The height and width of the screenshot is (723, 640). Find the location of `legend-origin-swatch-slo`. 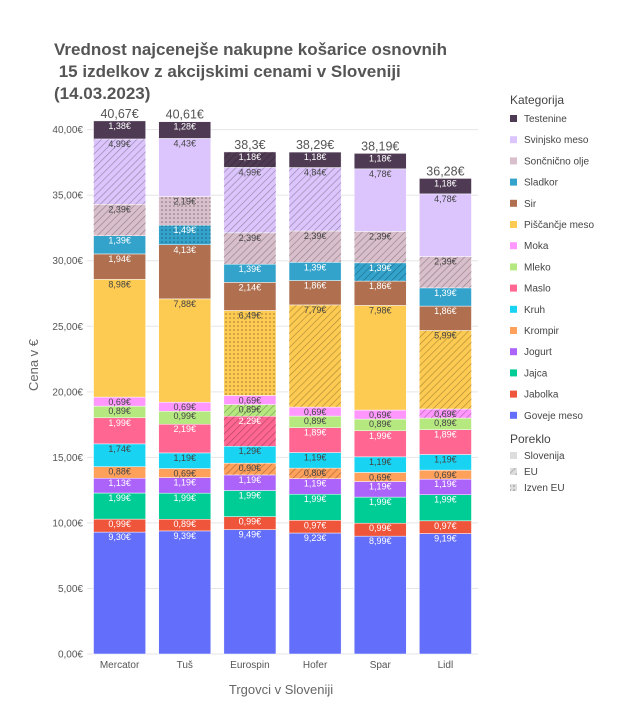

legend-origin-swatch-slo is located at coordinates (513, 455).